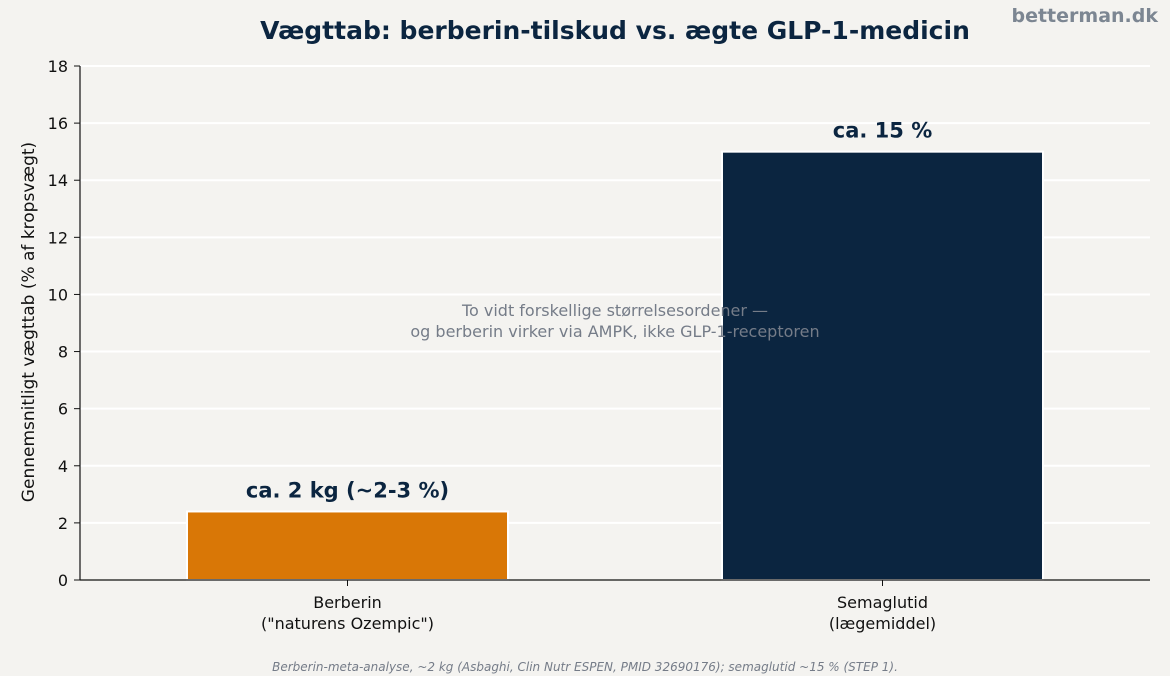  What do you see at coordinates (882, 623) in the screenshot?
I see `x-tick-label: (lægemiddel)` at bounding box center [882, 623].